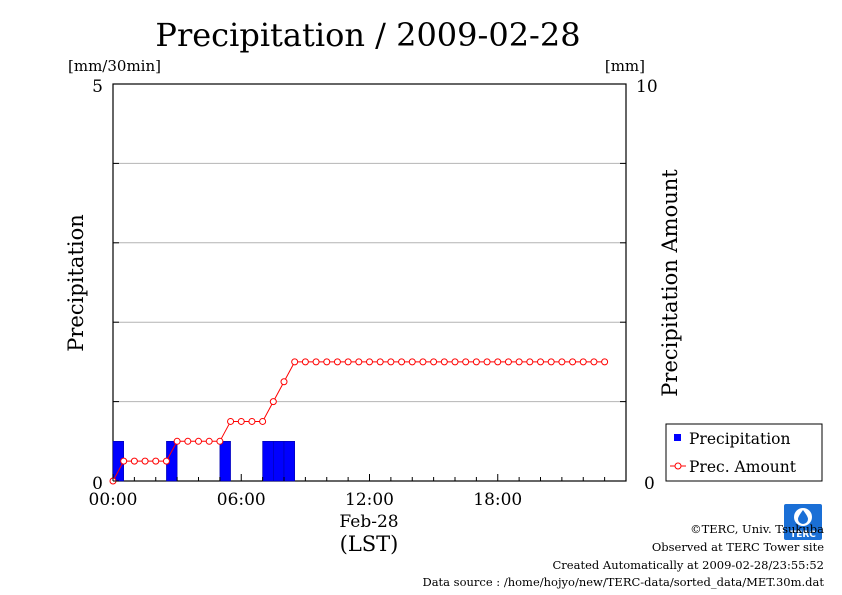 This screenshot has width=842, height=595. Describe the element at coordinates (497, 500) in the screenshot. I see `x-tick-label: 18:00` at that location.